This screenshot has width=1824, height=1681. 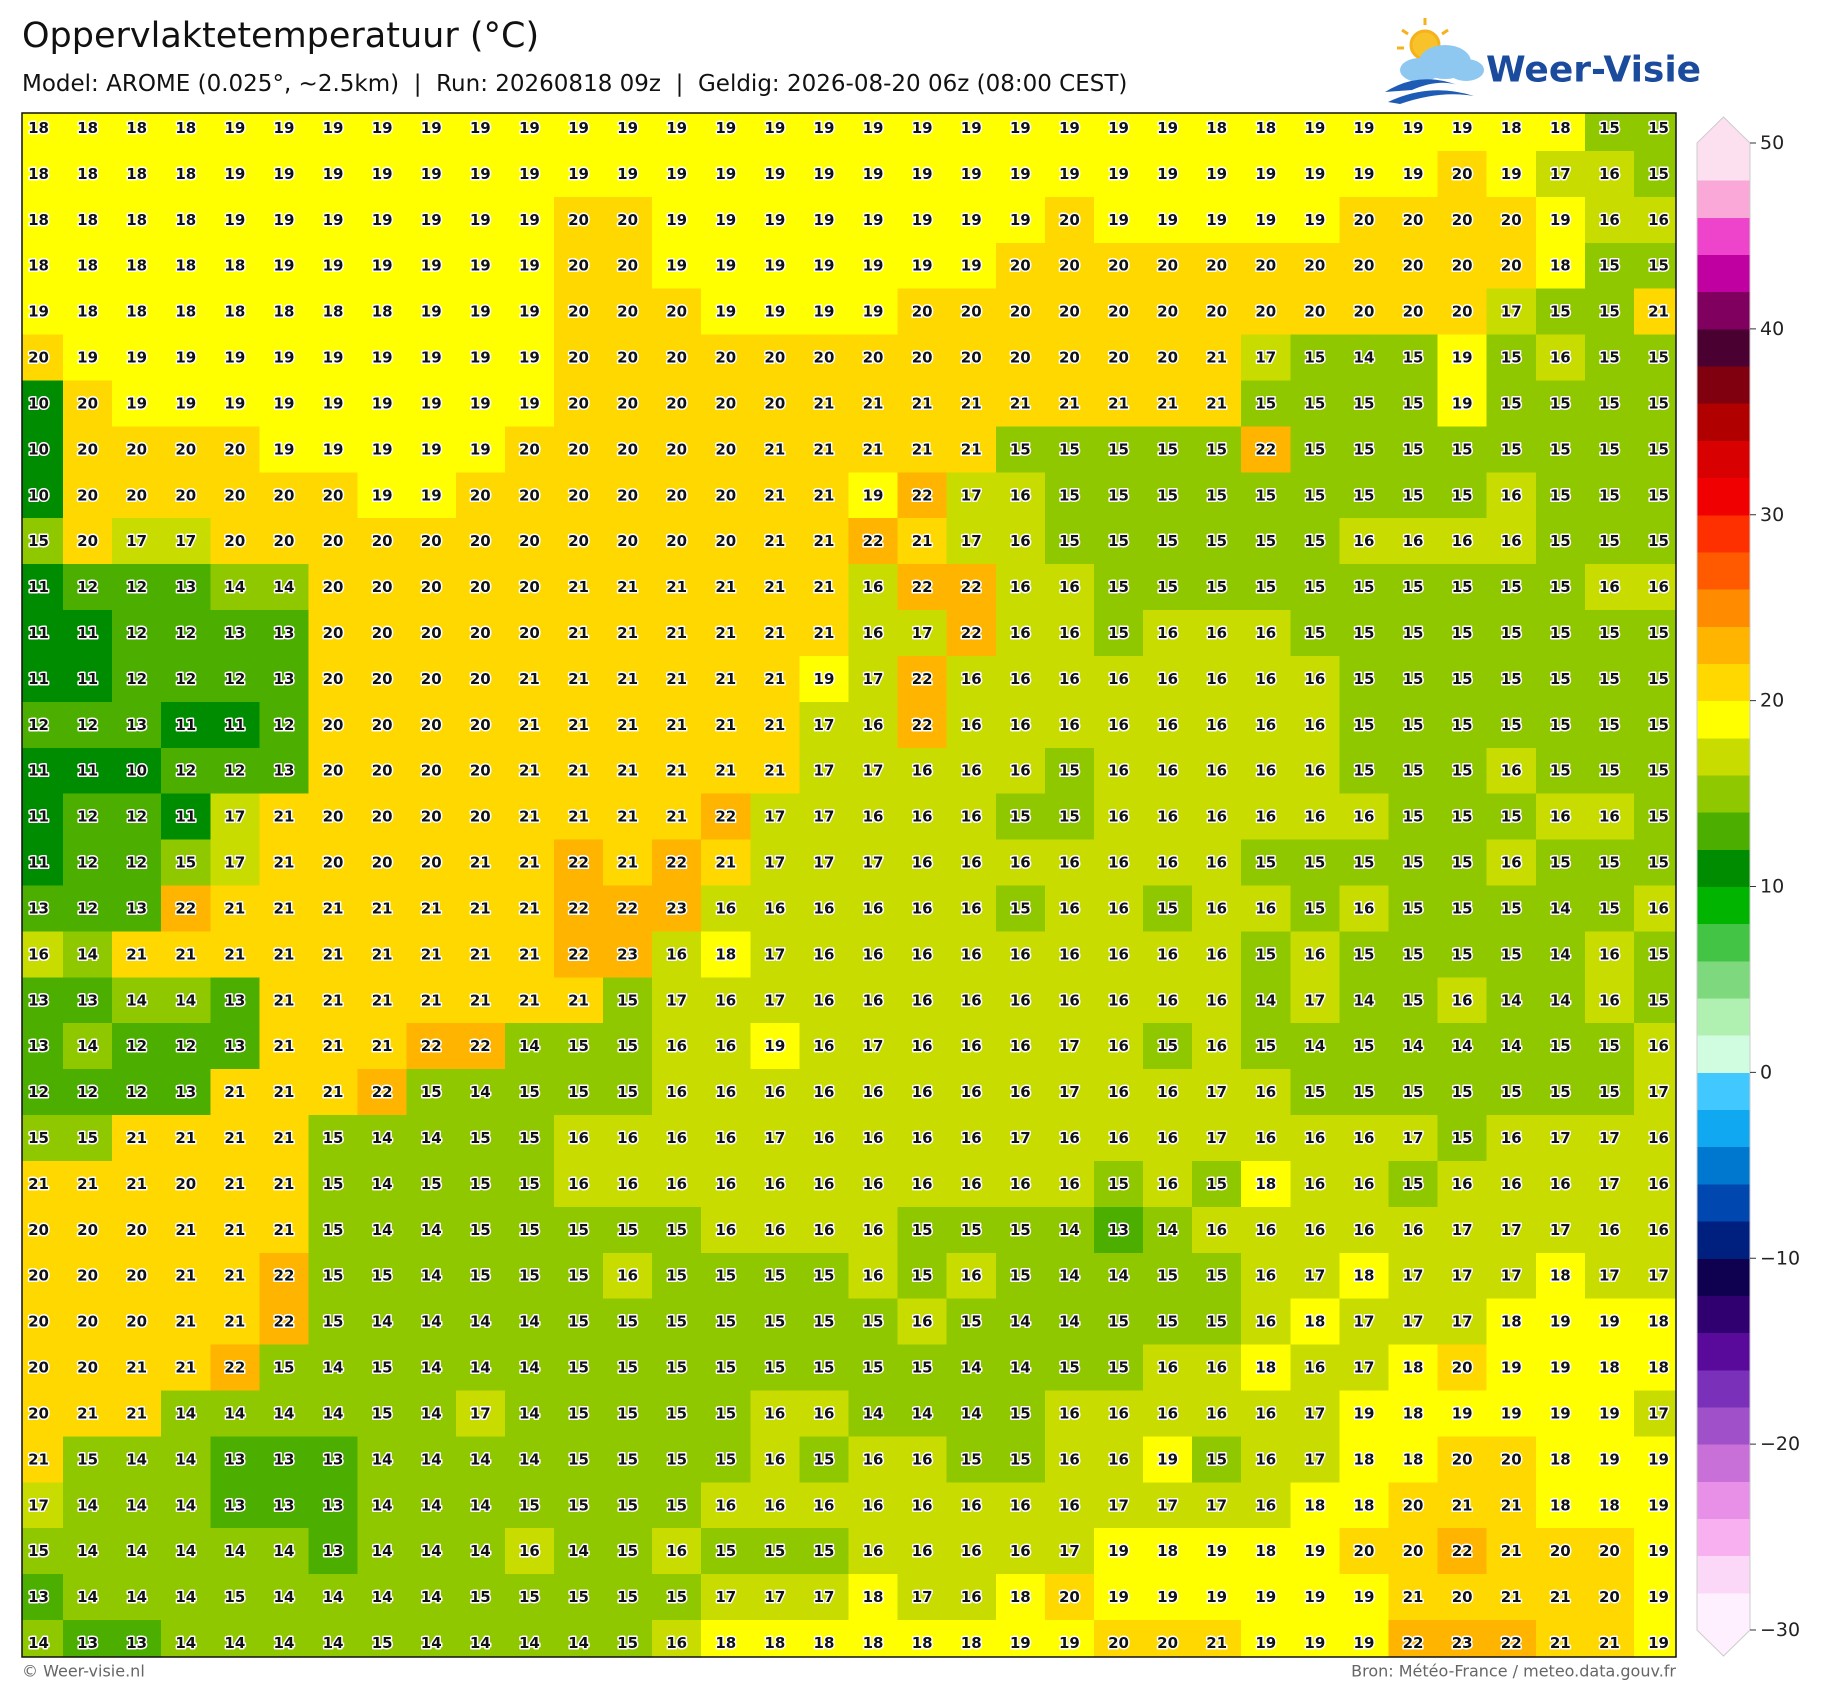 I want to click on temperature-value: 22, so click(x=1413, y=1643).